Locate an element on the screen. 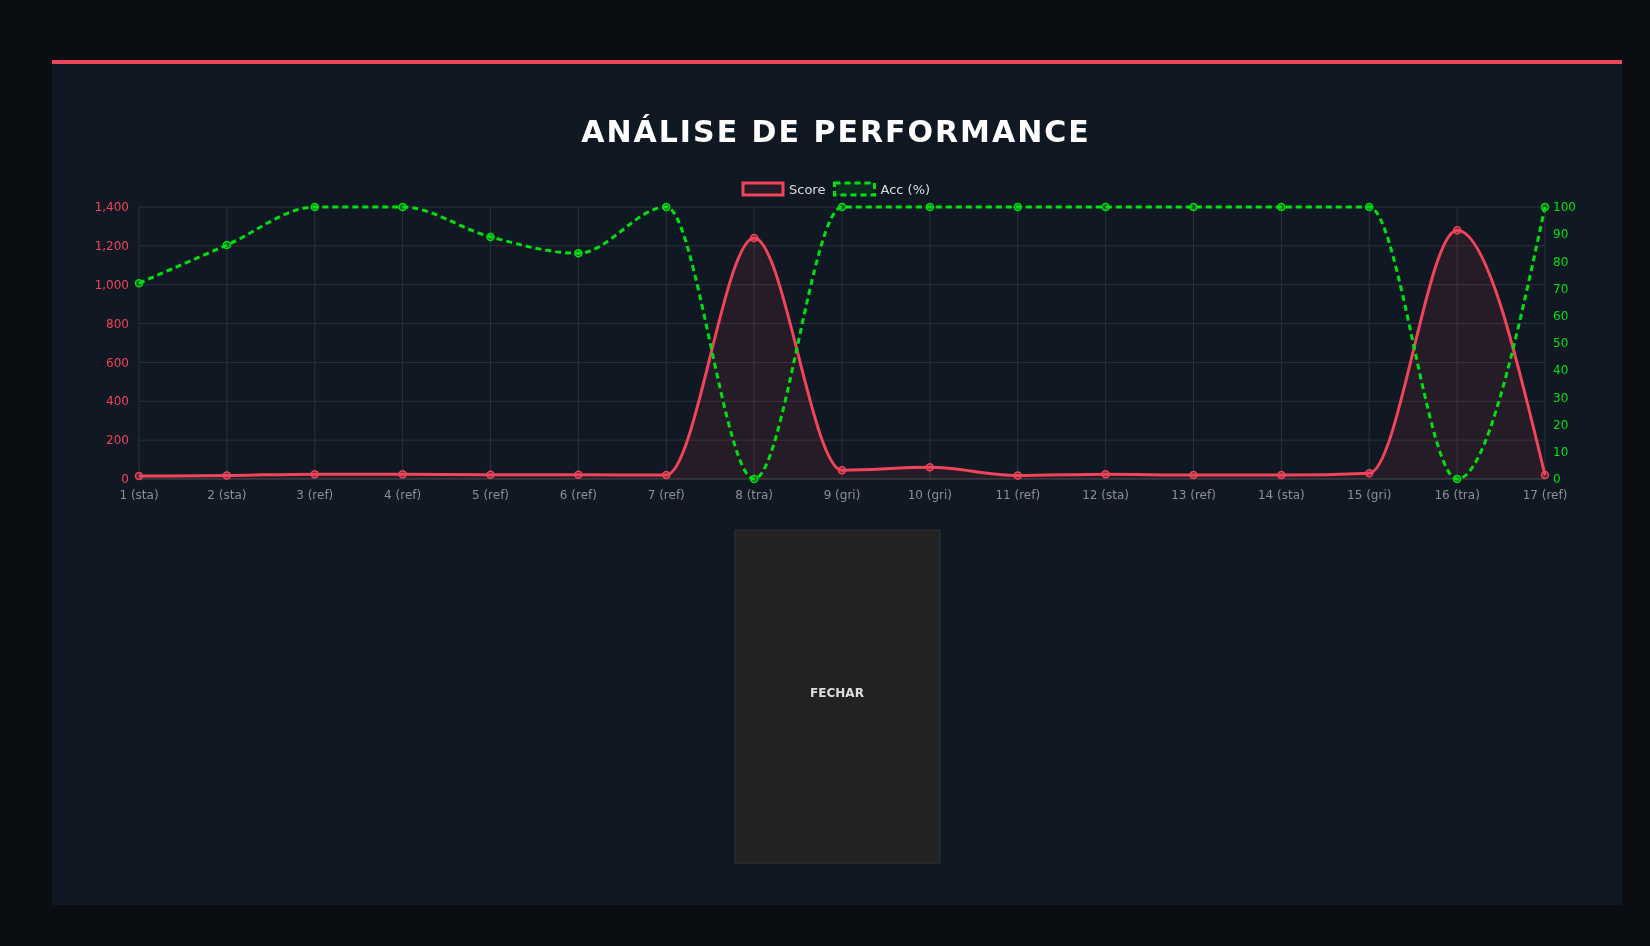  close-button: FECHAR is located at coordinates (837, 696).